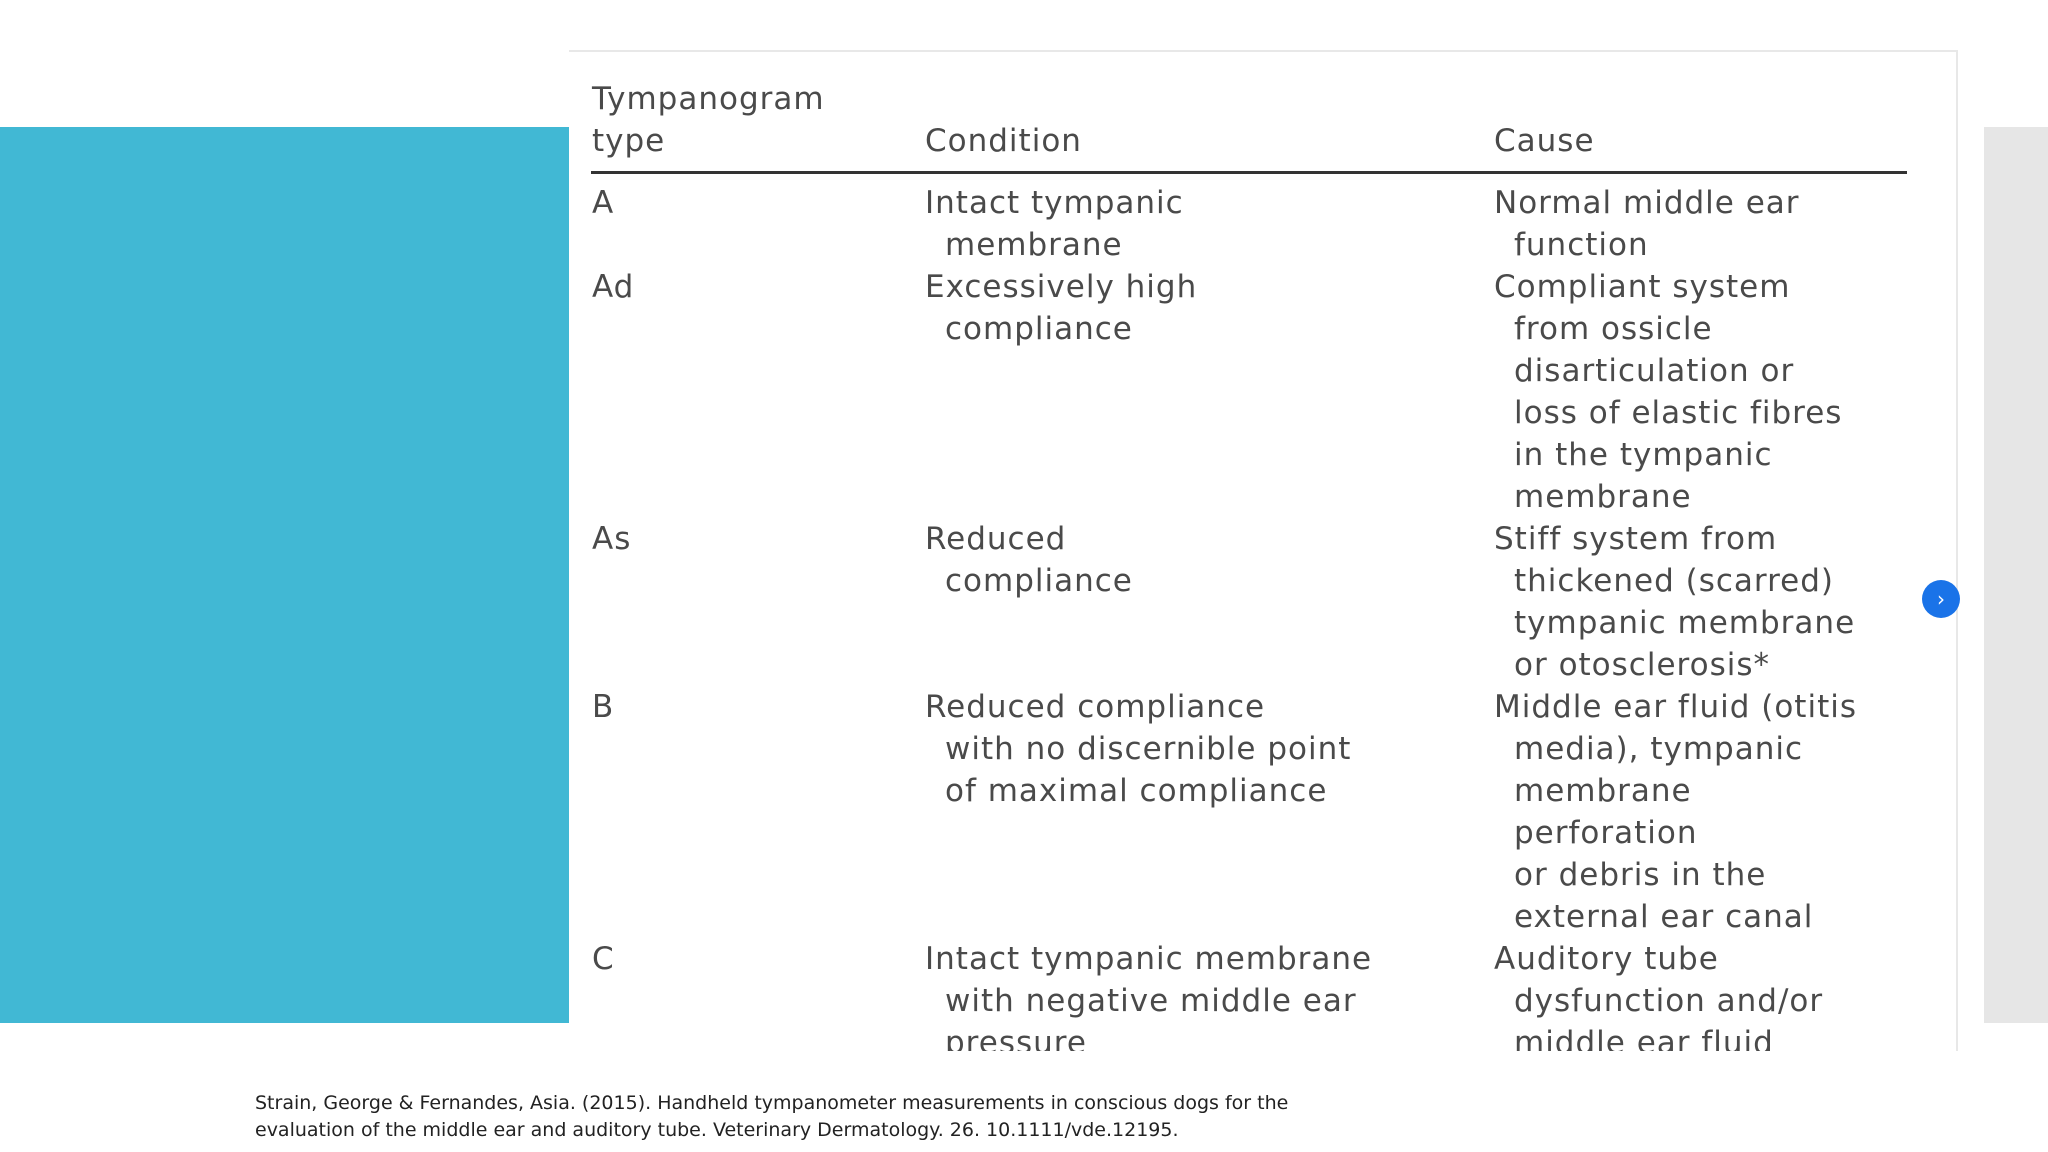 The height and width of the screenshot is (1152, 2048). Describe the element at coordinates (1054, 203) in the screenshot. I see `table-cell: Intact tympanic` at that location.